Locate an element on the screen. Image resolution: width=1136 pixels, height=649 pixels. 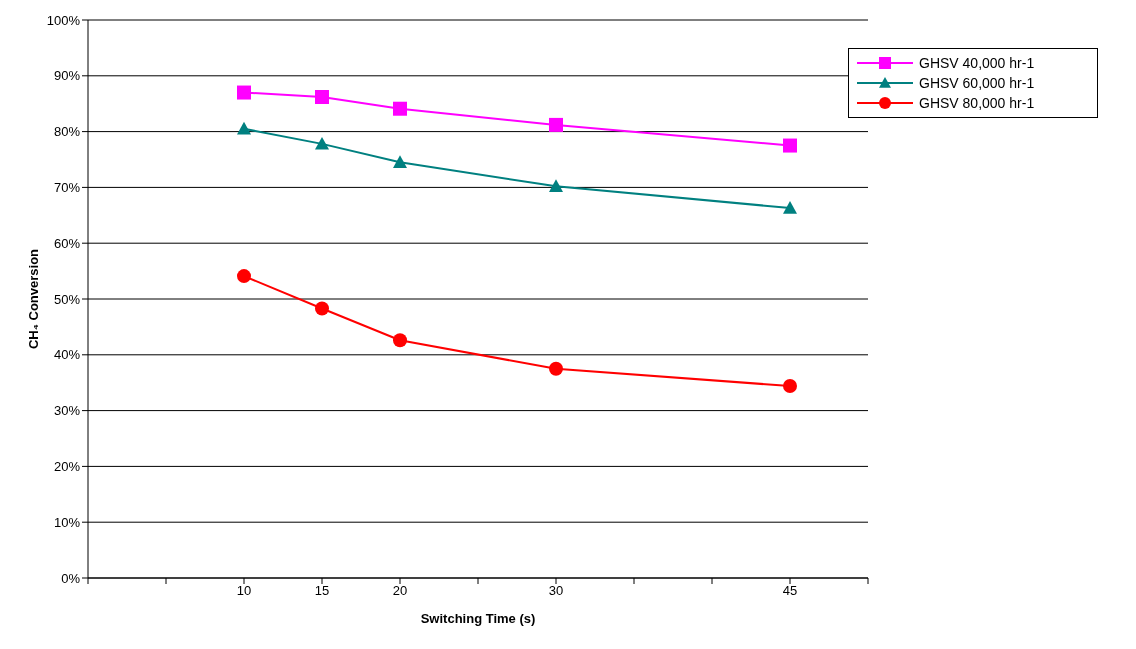
y-tick-label: 100% is located at coordinates (63, 20).